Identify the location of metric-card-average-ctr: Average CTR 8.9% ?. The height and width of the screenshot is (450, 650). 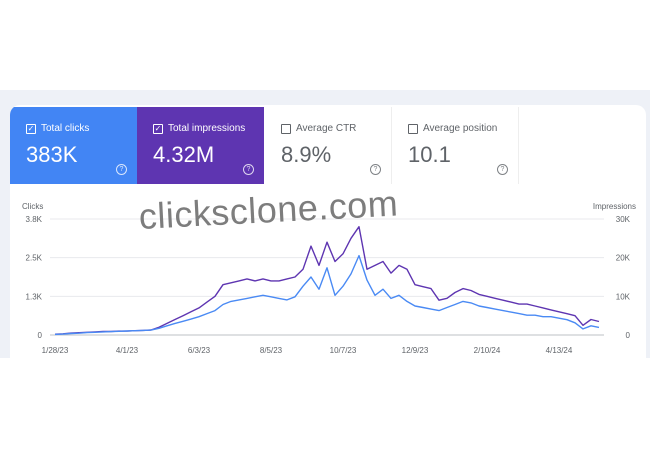
(328, 145).